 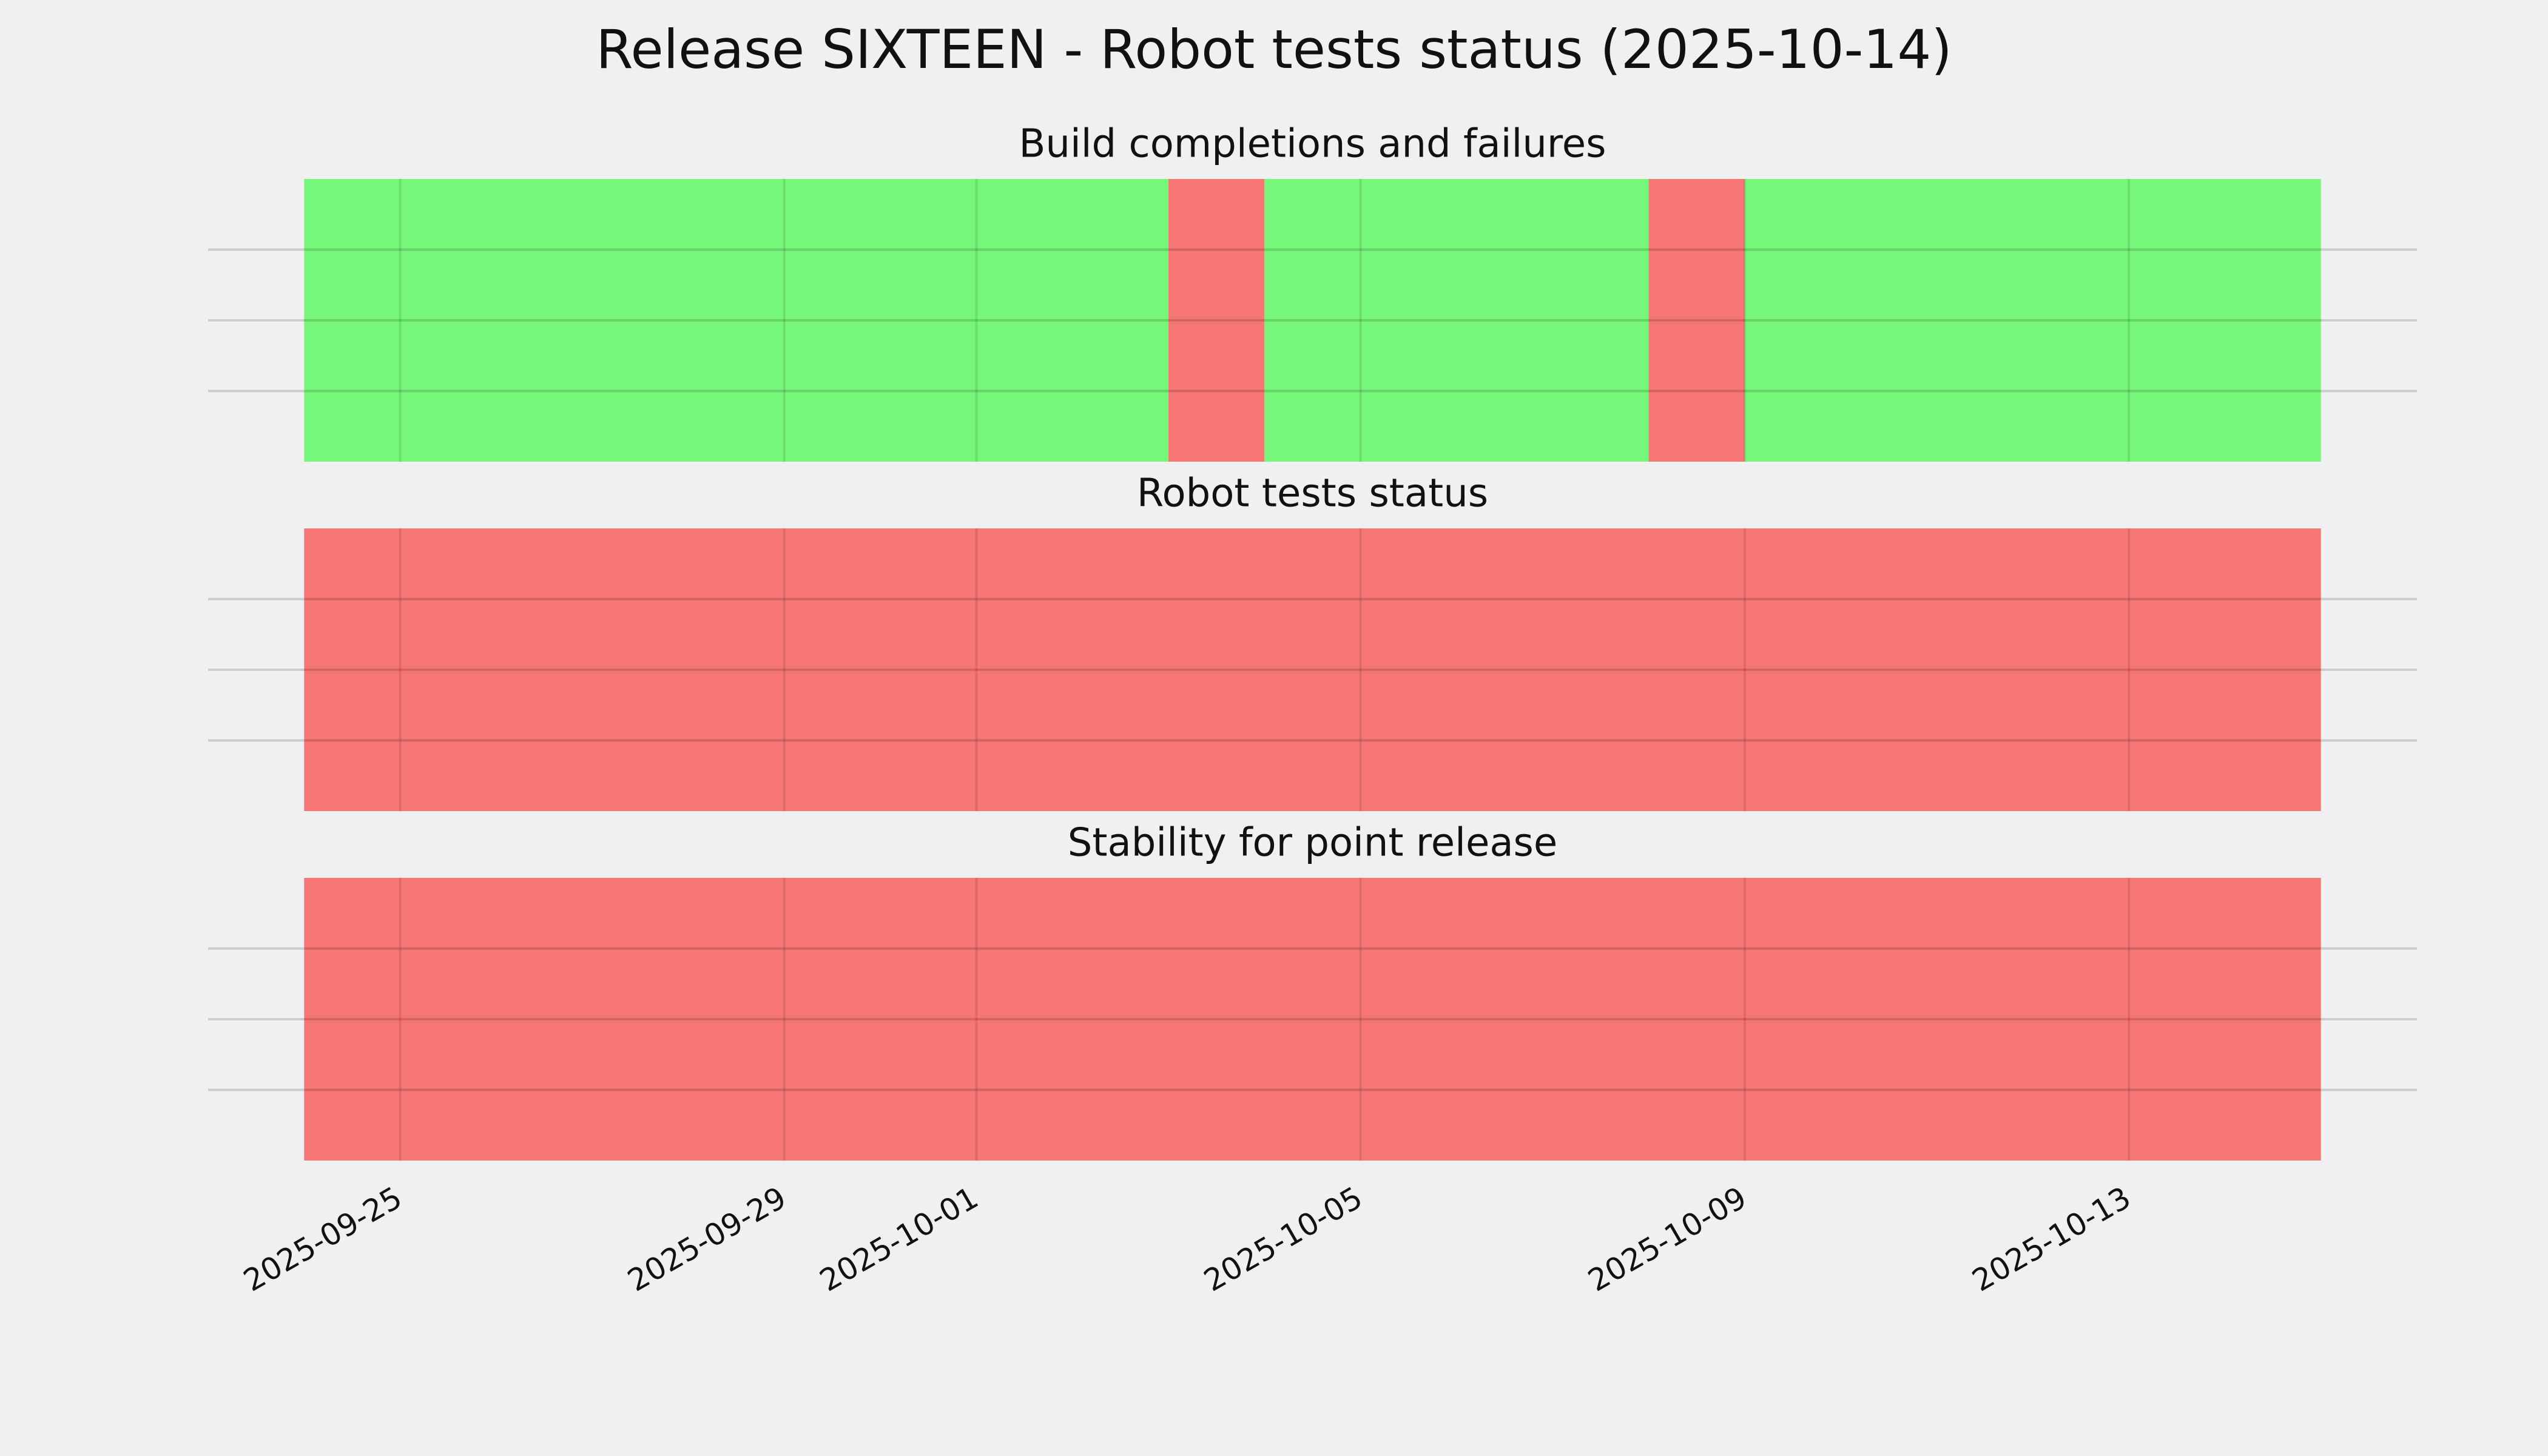 What do you see at coordinates (1312, 144) in the screenshot?
I see `panel-title: Build completions and failures` at bounding box center [1312, 144].